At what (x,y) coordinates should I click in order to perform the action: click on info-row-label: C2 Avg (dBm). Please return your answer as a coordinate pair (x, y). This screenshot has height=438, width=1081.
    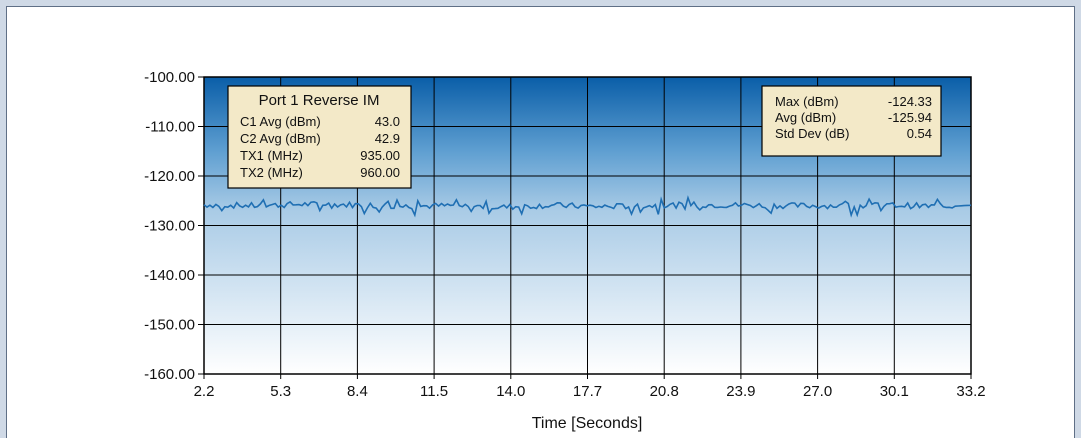
    Looking at the image, I should click on (280, 138).